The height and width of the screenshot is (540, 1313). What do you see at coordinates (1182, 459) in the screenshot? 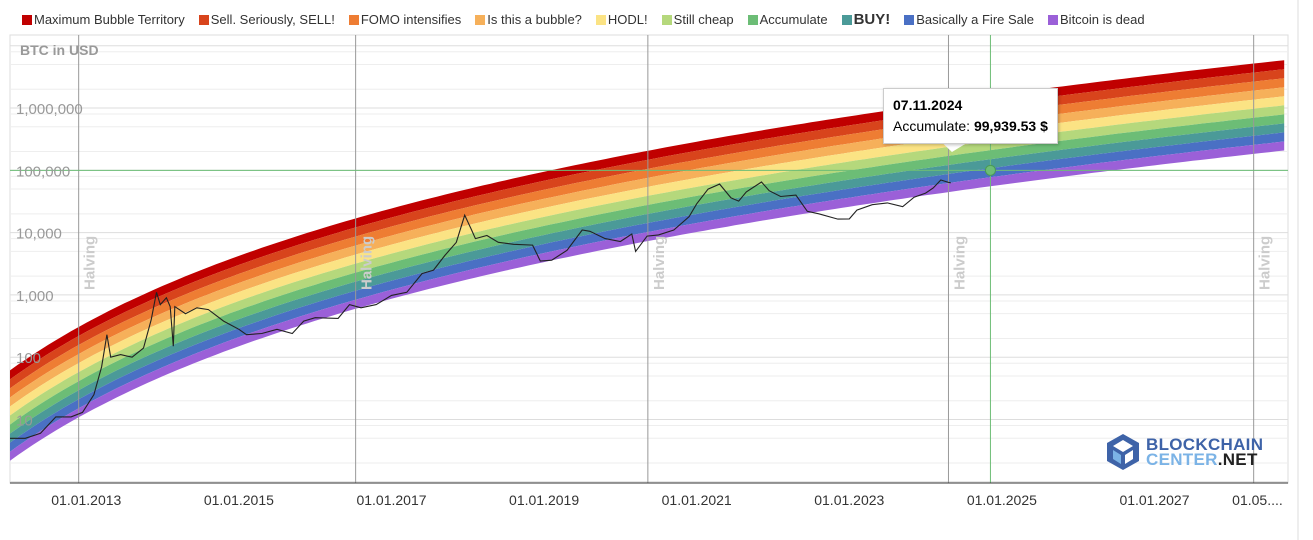
I see `logo-line2a: CENTER` at bounding box center [1182, 459].